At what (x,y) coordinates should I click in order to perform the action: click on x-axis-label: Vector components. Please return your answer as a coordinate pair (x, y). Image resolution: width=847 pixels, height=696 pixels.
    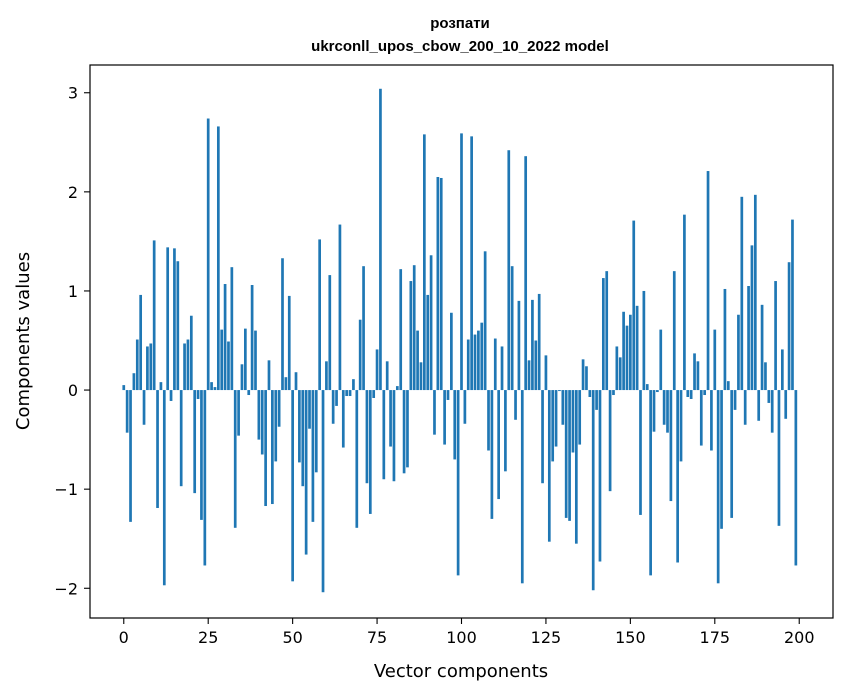
    Looking at the image, I should click on (461, 671).